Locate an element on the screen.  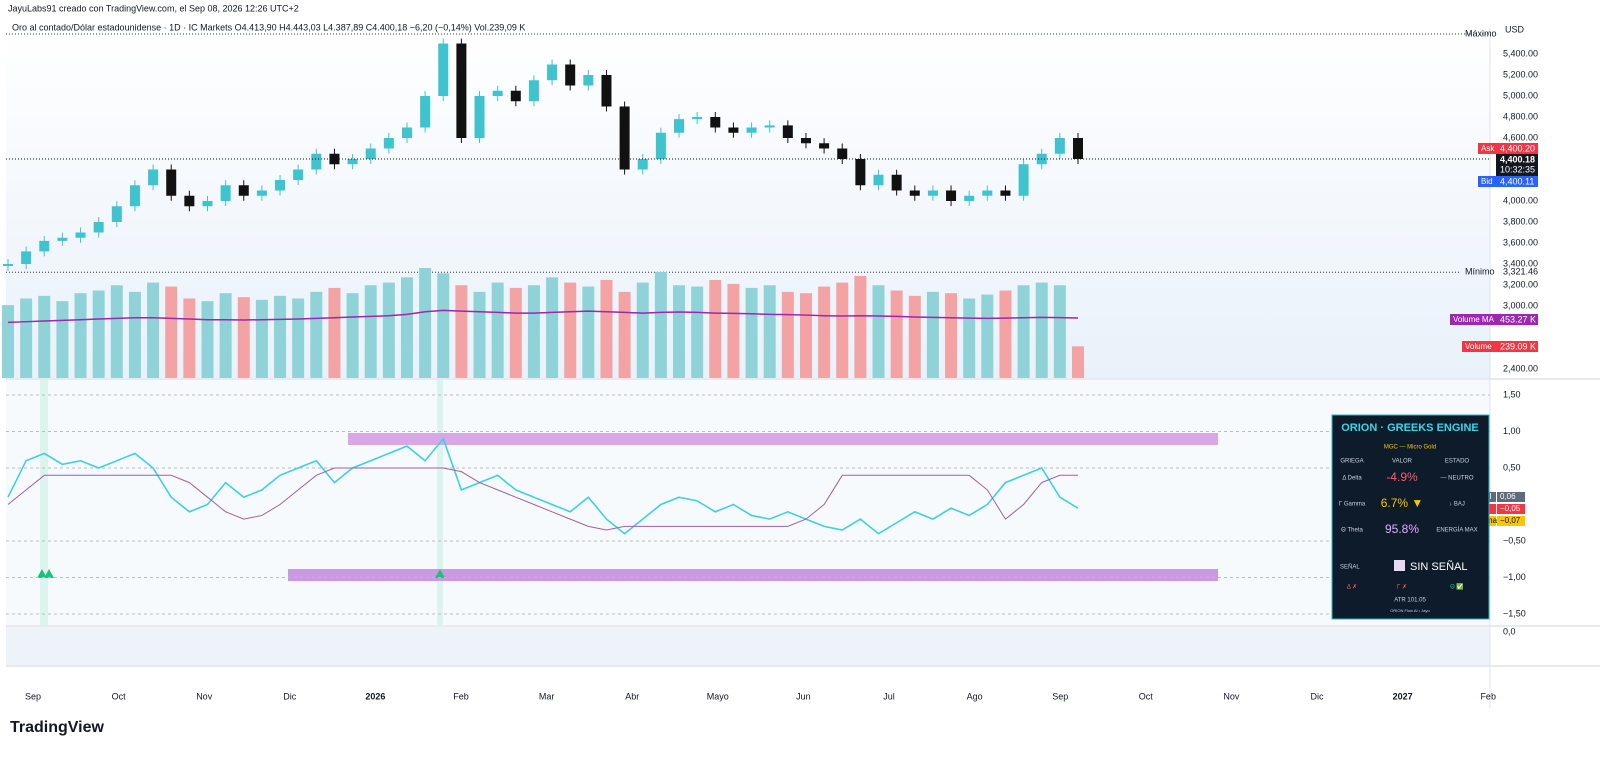
upper-band is located at coordinates (783, 439).